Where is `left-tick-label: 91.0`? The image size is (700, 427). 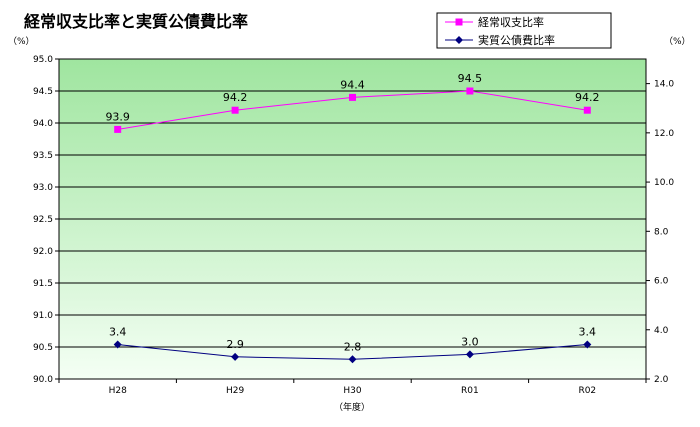 left-tick-label: 91.0 is located at coordinates (43, 316).